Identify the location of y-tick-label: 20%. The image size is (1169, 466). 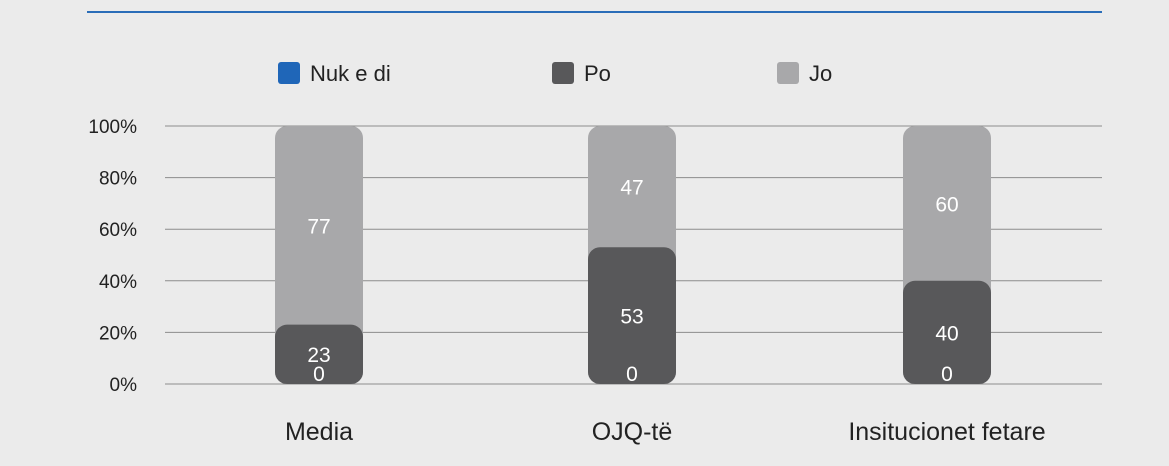
(118, 333).